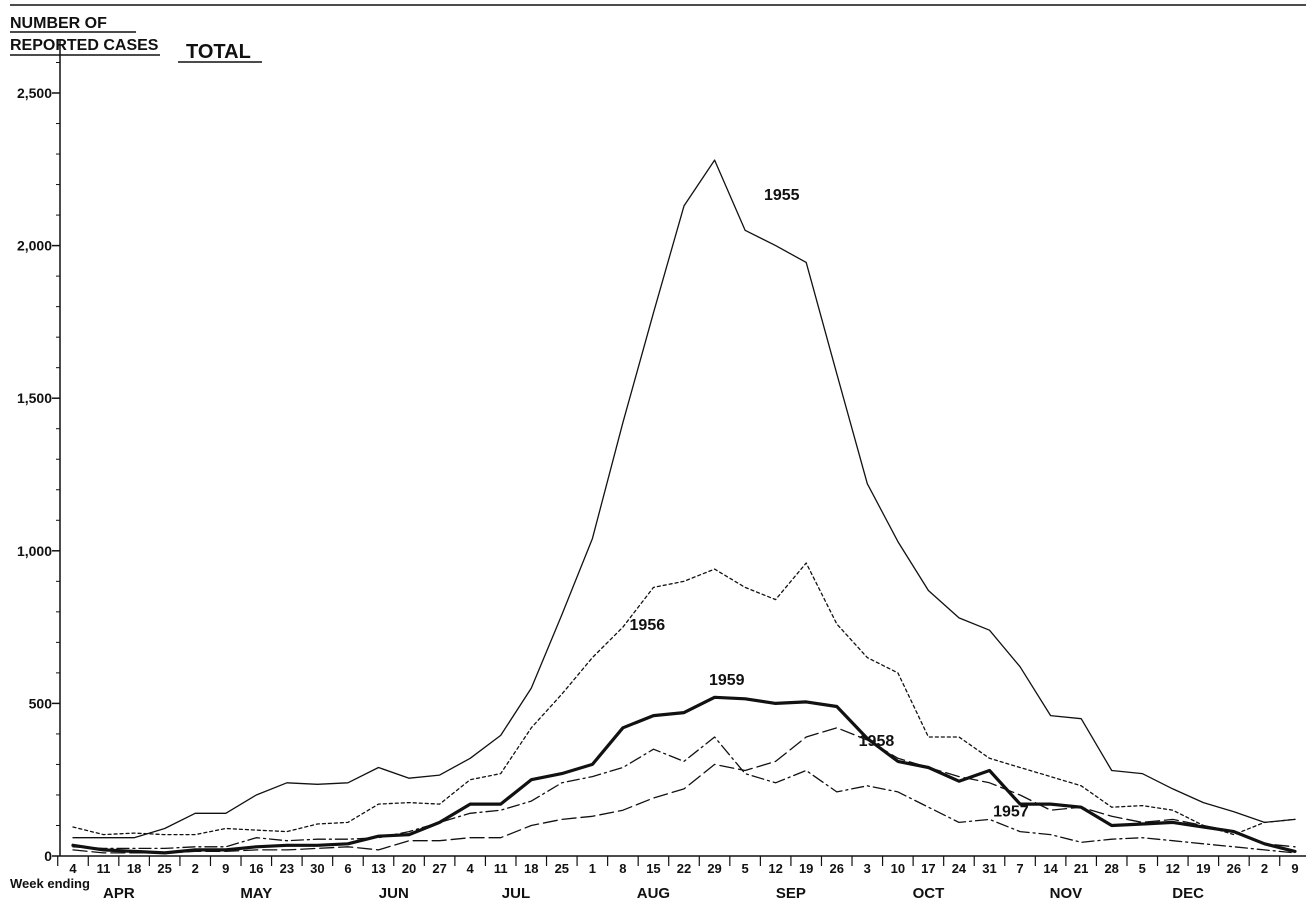 This screenshot has width=1306, height=905. What do you see at coordinates (714, 868) in the screenshot?
I see `x-tick-label: 29` at bounding box center [714, 868].